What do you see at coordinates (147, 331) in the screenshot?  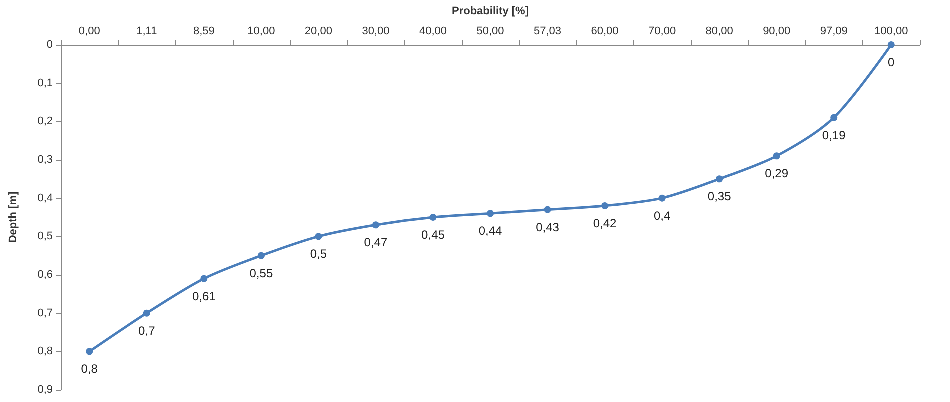 I see `data-label: 0,7` at bounding box center [147, 331].